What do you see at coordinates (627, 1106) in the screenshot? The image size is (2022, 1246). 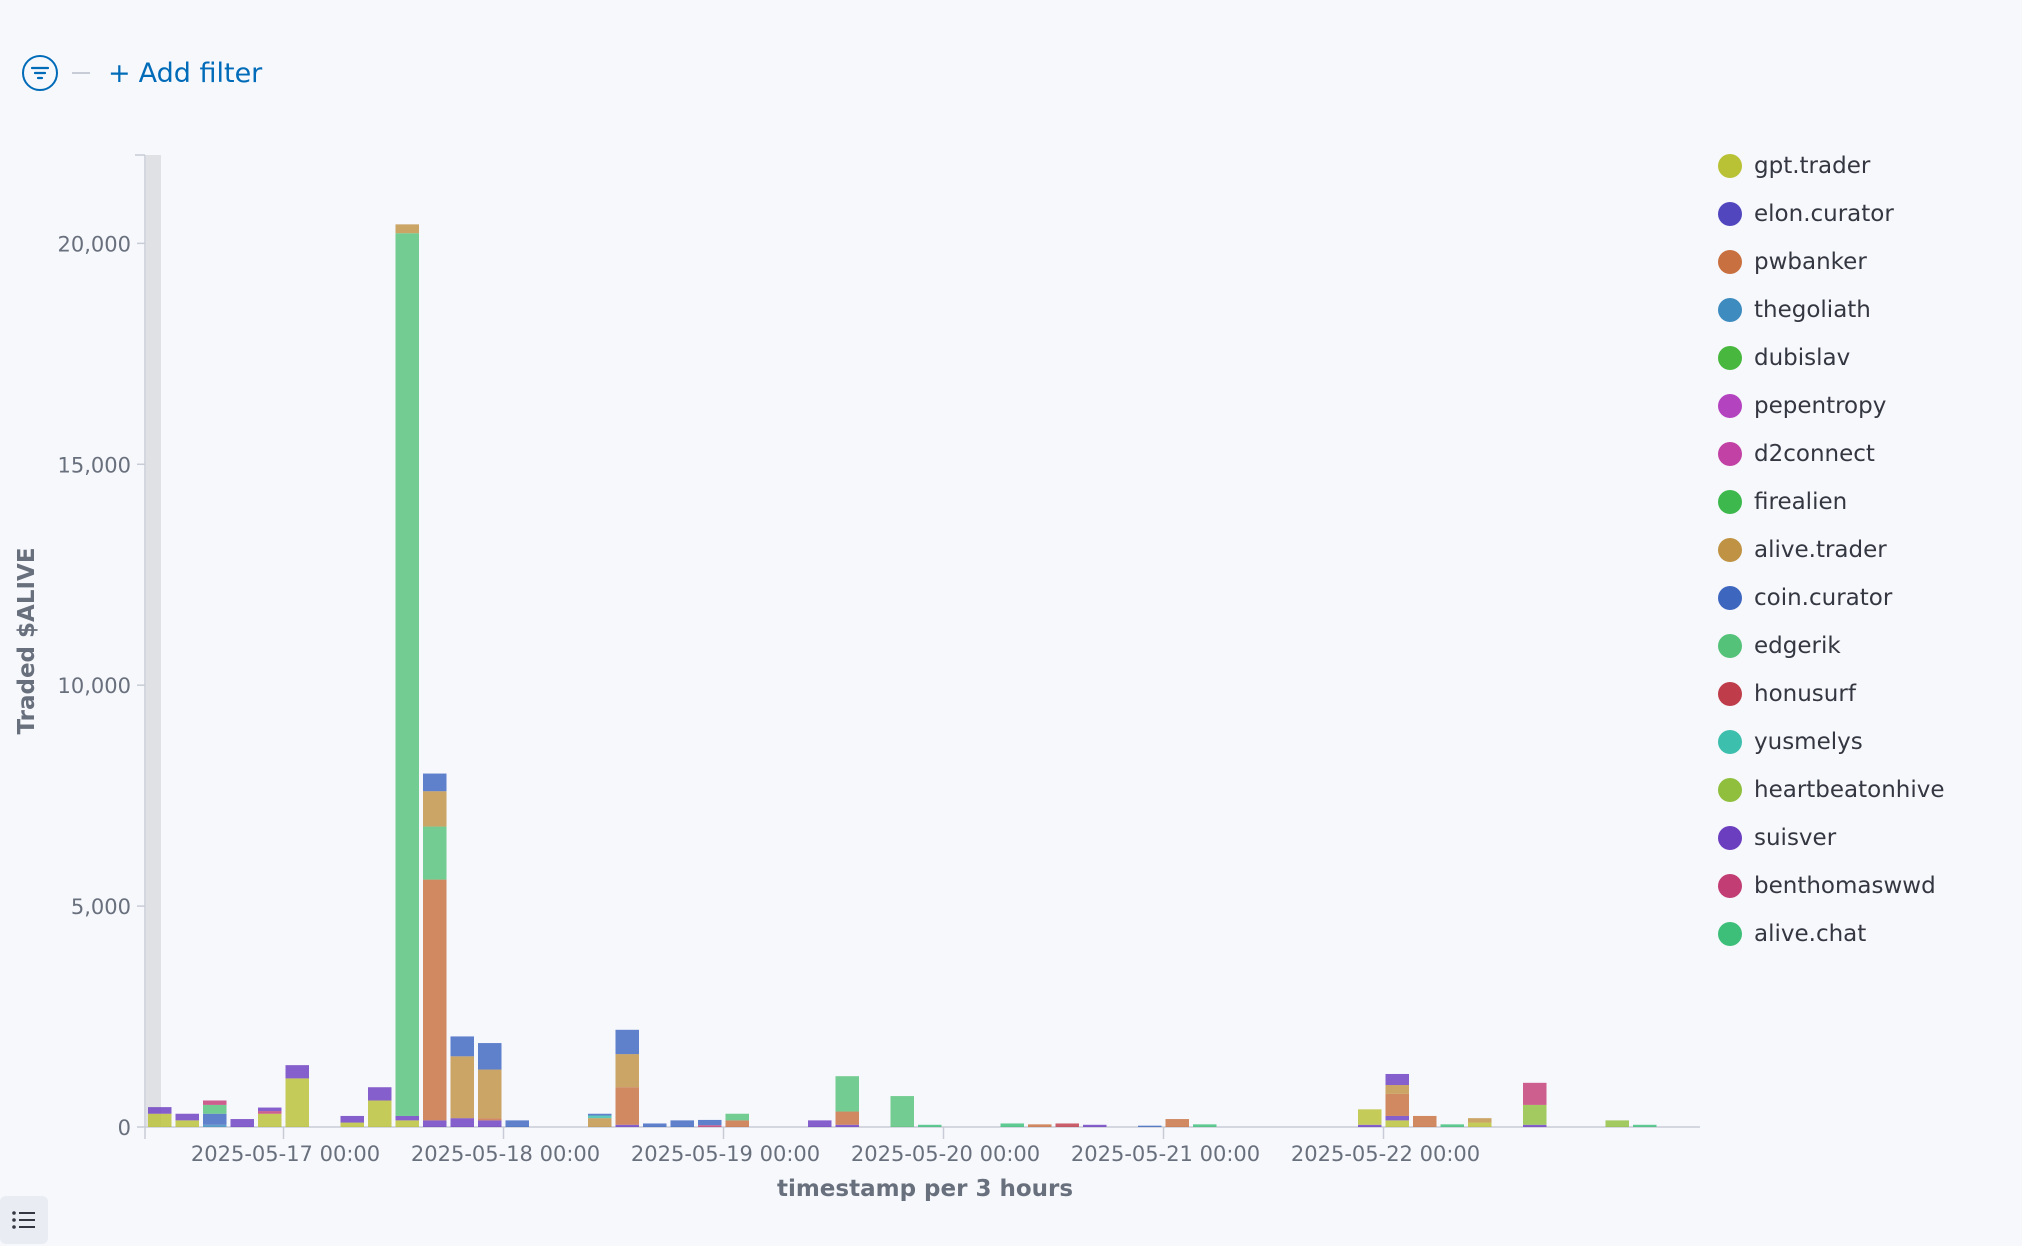 I see `bar-segment: pwbanker: 850` at bounding box center [627, 1106].